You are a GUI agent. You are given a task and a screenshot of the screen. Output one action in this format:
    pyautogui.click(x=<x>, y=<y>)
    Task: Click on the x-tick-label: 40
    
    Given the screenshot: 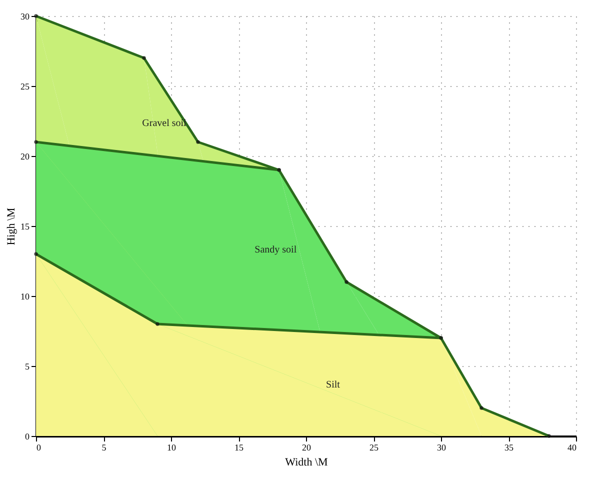 What is the action you would take?
    pyautogui.click(x=572, y=447)
    